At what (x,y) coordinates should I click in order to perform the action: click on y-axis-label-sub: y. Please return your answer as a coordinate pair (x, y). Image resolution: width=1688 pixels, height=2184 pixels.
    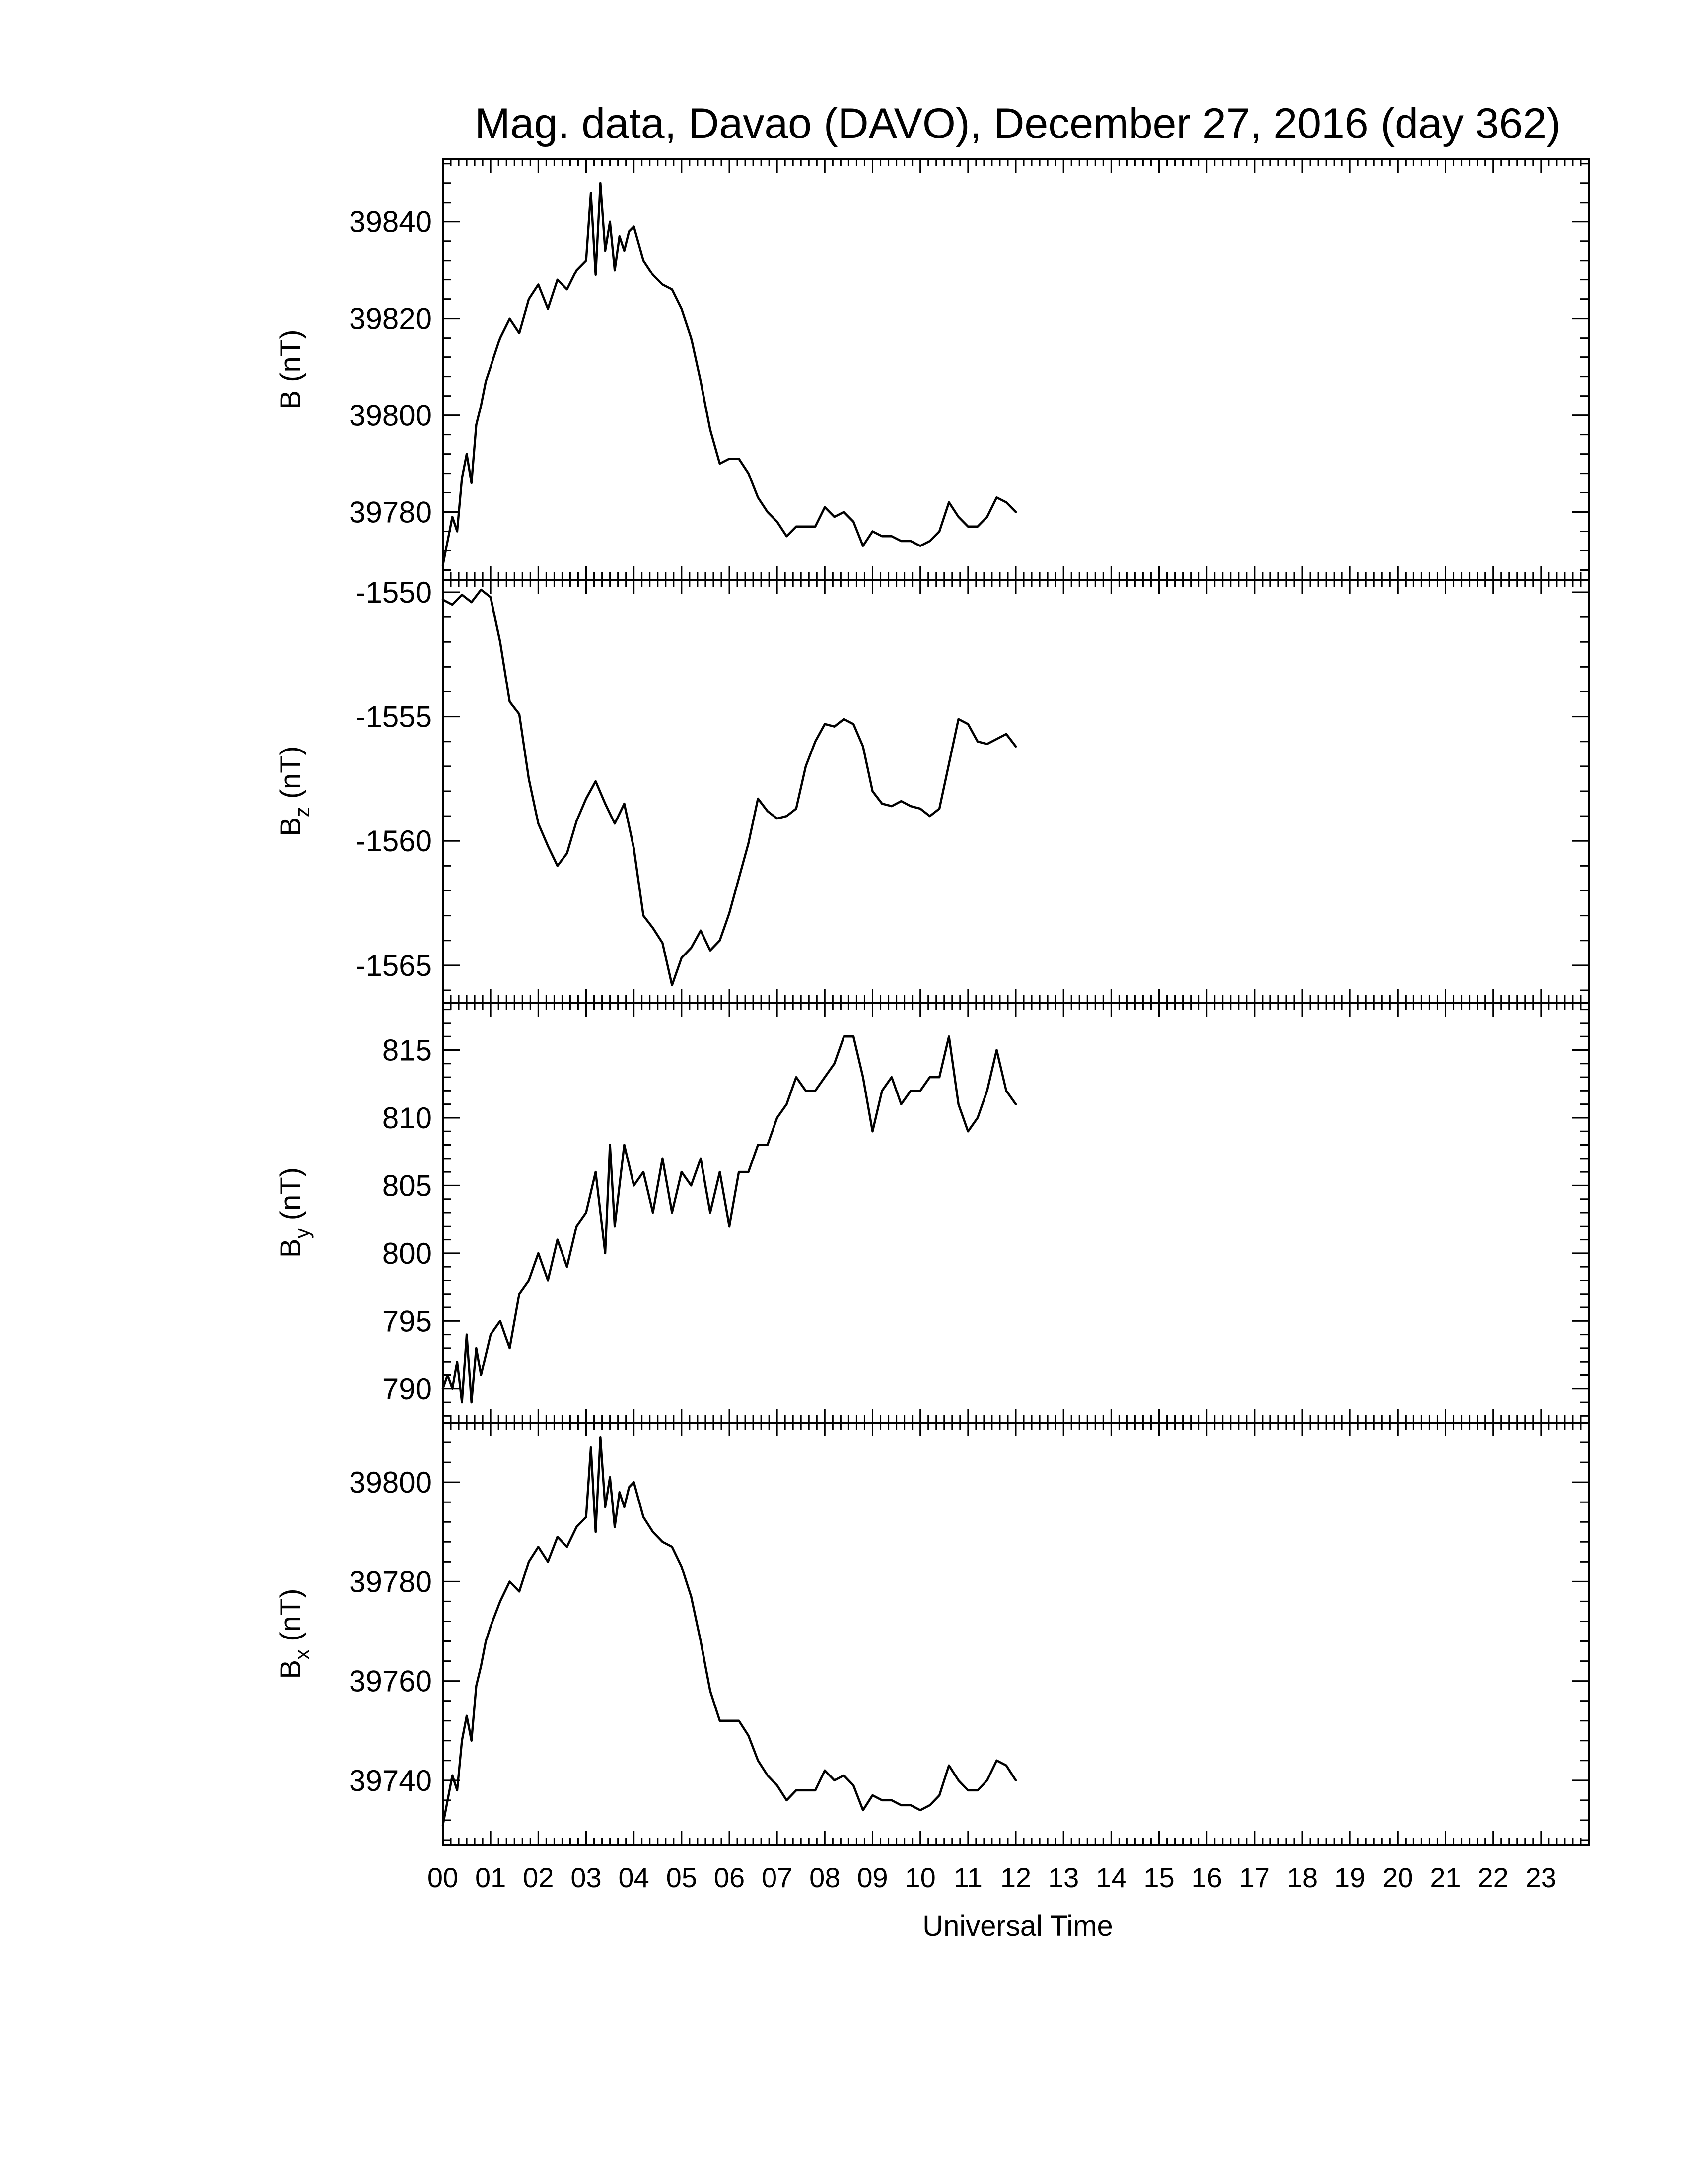
    Looking at the image, I should click on (302, 1233).